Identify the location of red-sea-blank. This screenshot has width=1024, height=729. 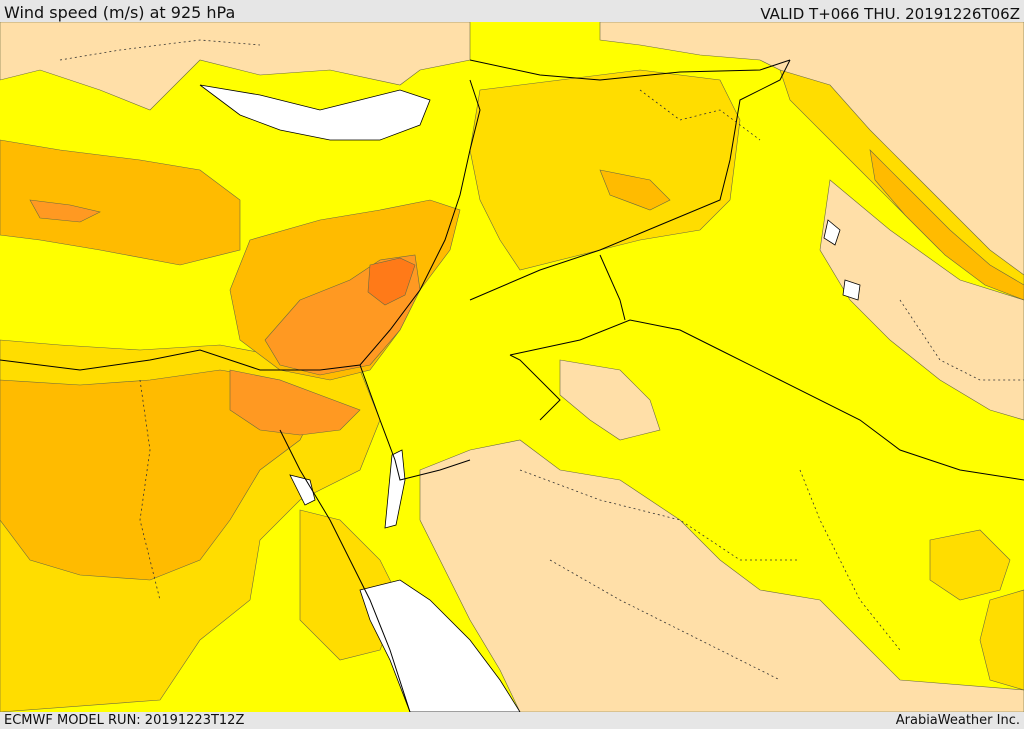
(440, 645).